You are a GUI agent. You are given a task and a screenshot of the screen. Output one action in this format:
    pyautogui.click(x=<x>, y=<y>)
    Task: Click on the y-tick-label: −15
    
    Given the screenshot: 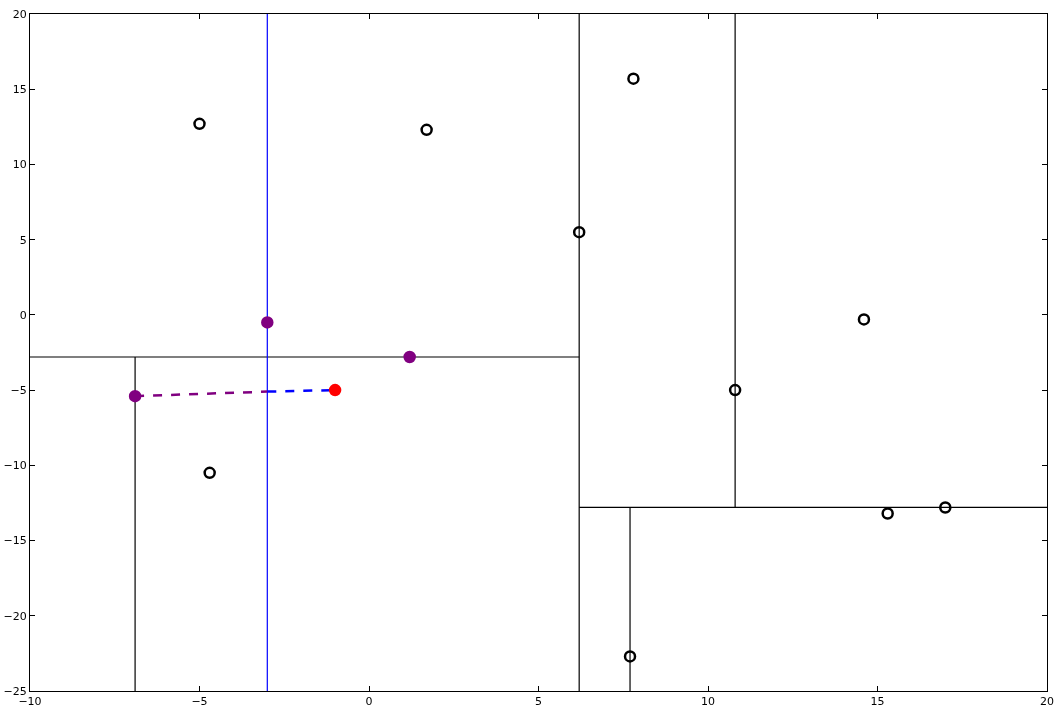 What is the action you would take?
    pyautogui.click(x=15, y=541)
    